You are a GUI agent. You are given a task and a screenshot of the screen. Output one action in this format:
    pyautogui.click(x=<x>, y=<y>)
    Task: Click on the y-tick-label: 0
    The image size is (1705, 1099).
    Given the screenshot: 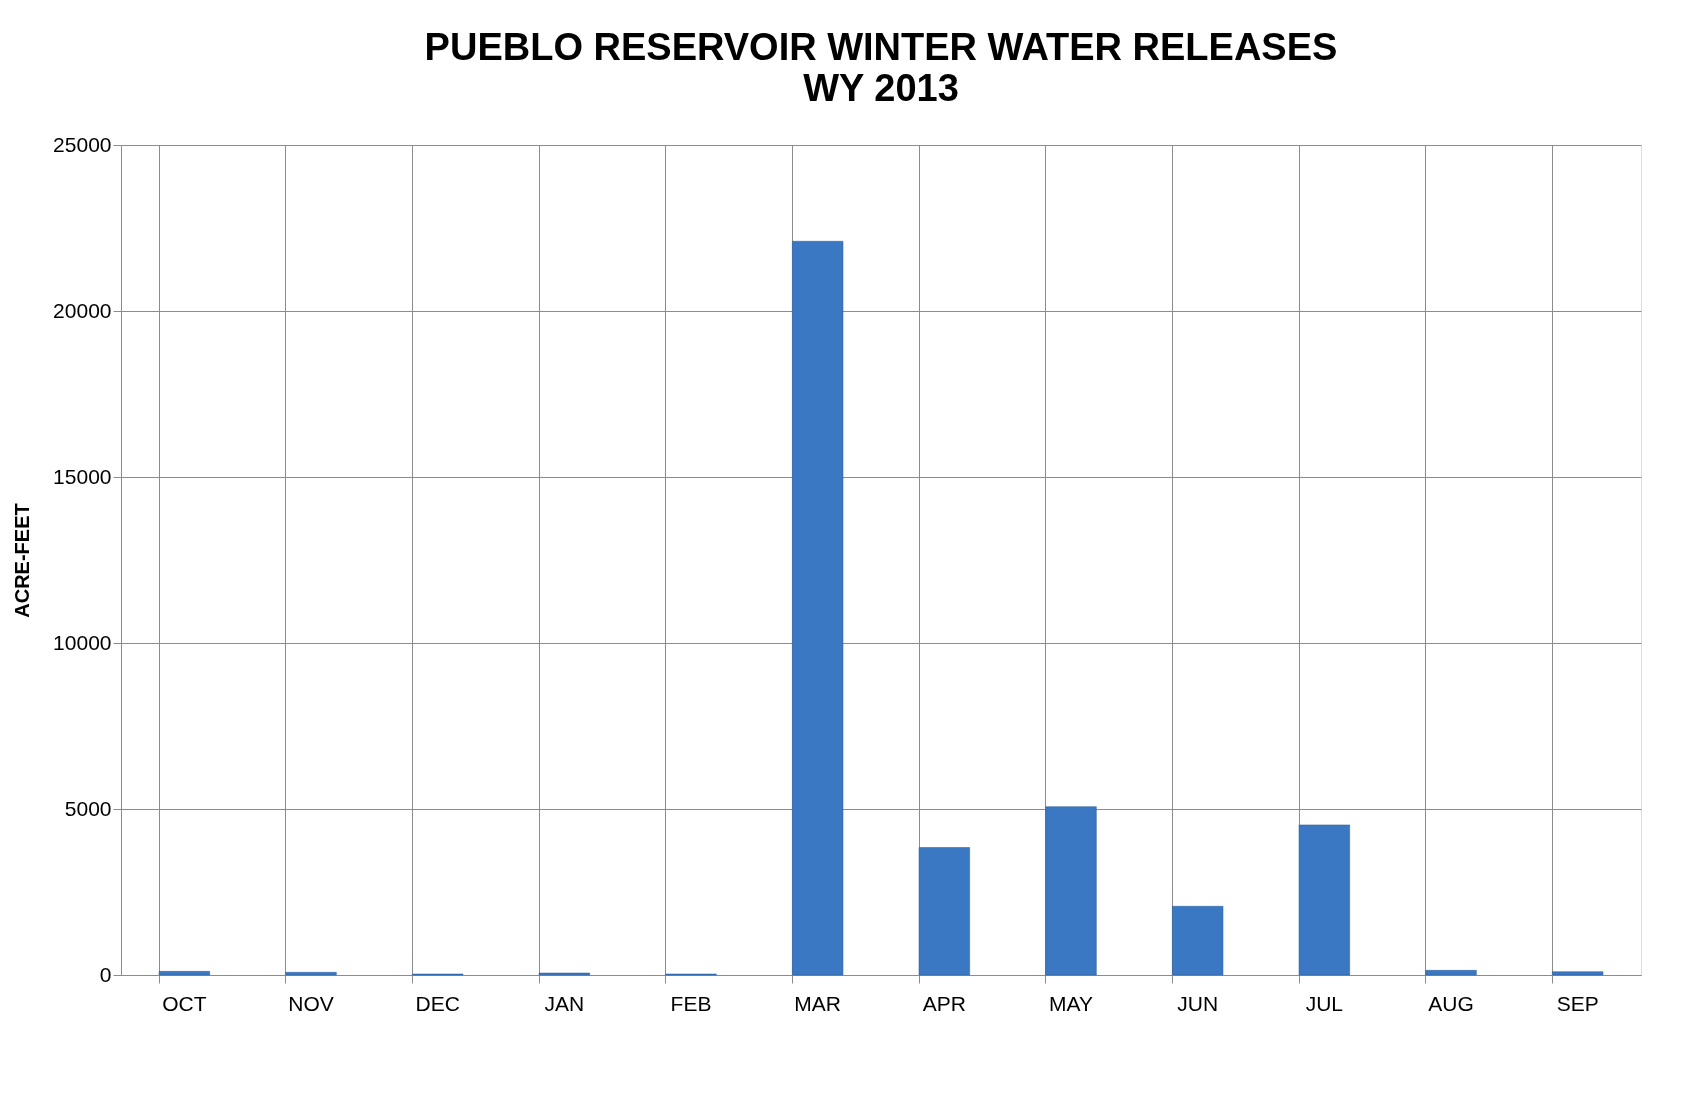 What is the action you would take?
    pyautogui.click(x=105, y=974)
    